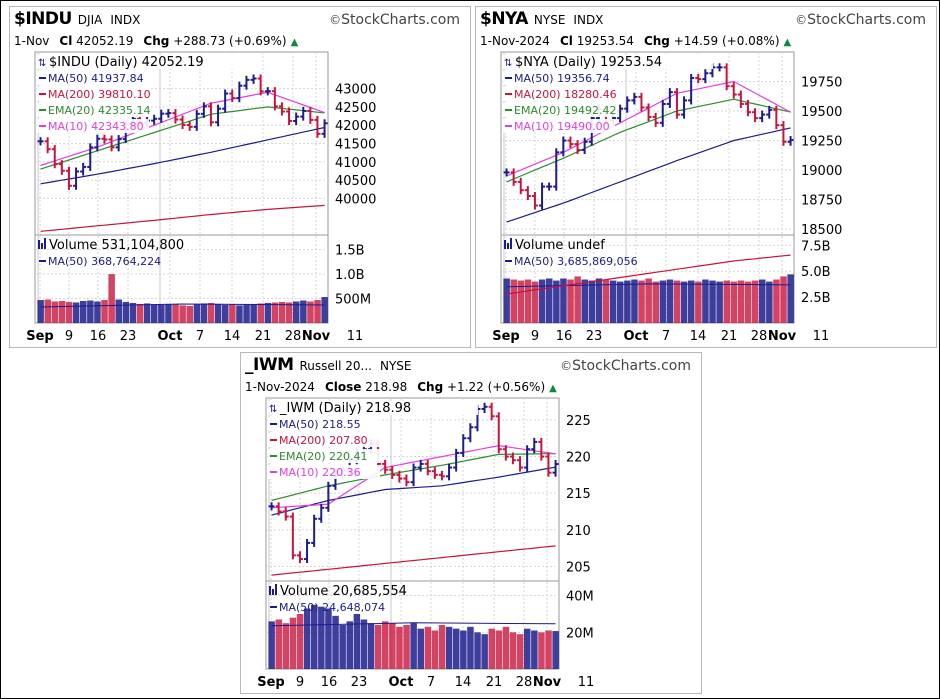 This screenshot has width=940, height=699. I want to click on y-tick-label: 205, so click(578, 567).